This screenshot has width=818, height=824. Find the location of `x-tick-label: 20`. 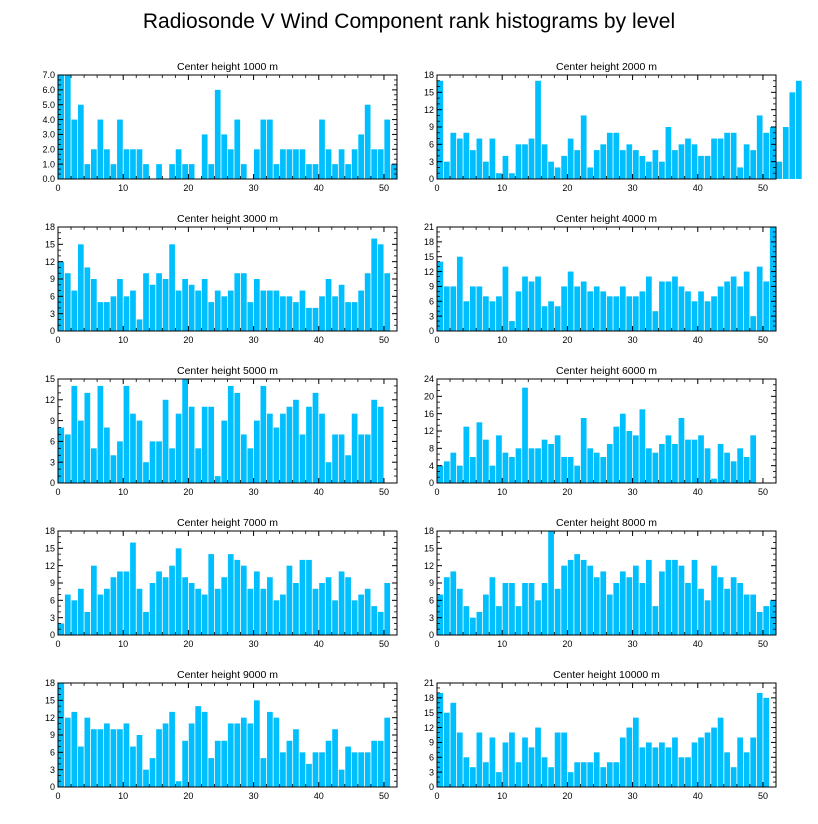

x-tick-label: 20 is located at coordinates (188, 340).